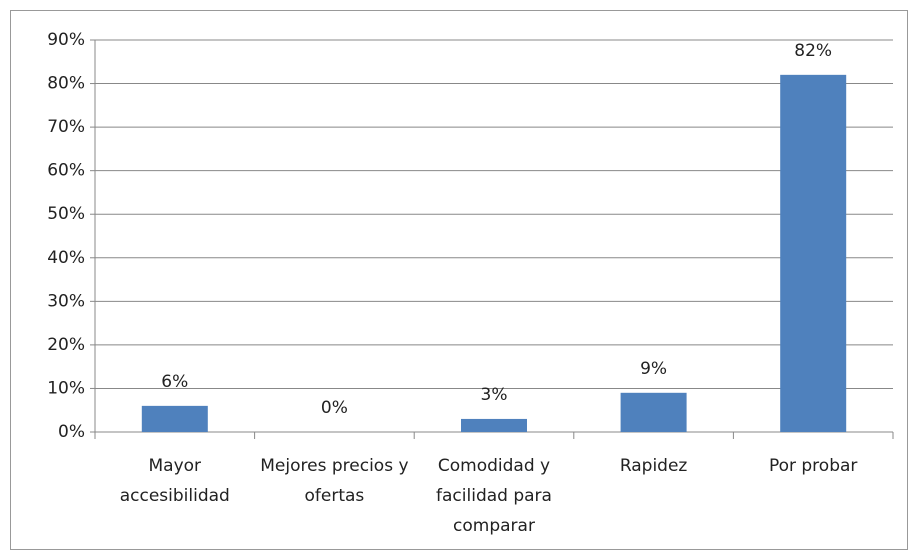 The width and height of the screenshot is (911, 554). What do you see at coordinates (66, 84) in the screenshot?
I see `y-tick-label: 80%` at bounding box center [66, 84].